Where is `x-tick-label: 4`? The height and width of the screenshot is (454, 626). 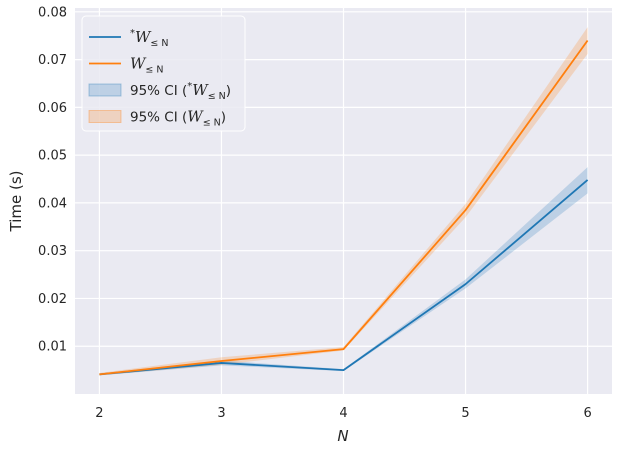
x-tick-label: 4 is located at coordinates (343, 413).